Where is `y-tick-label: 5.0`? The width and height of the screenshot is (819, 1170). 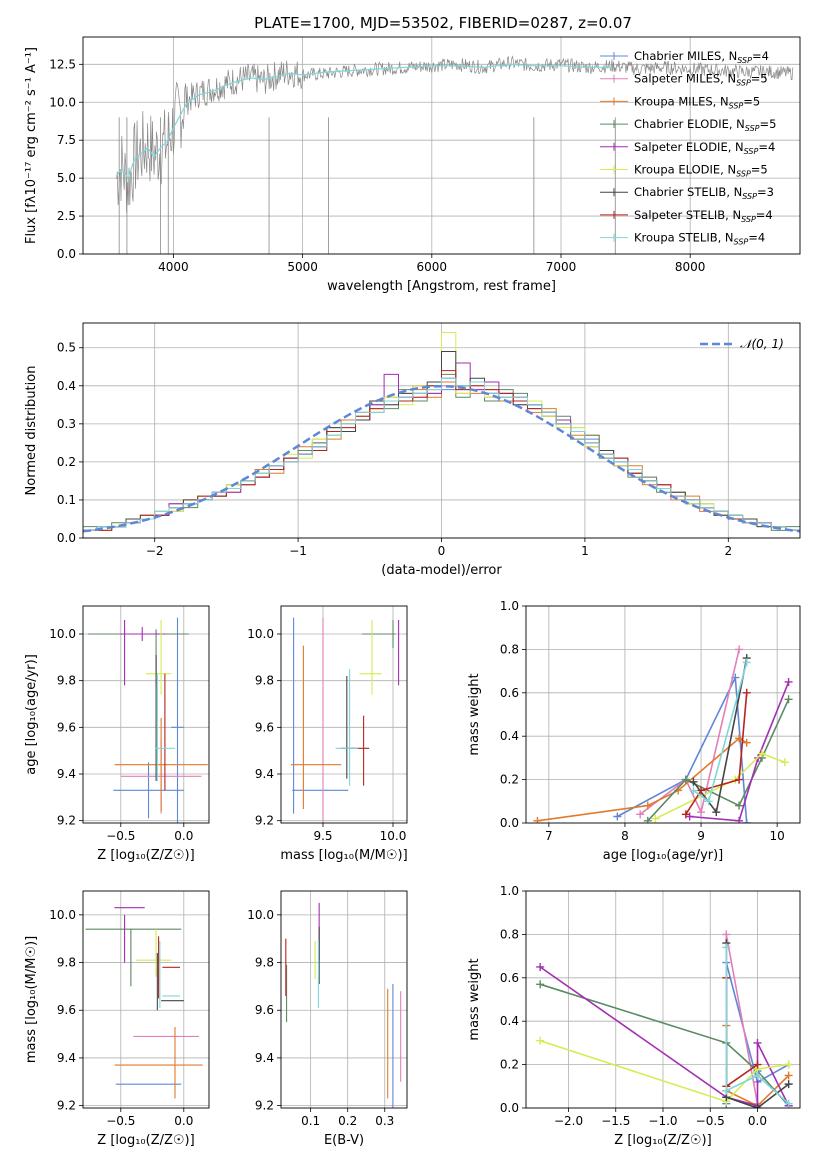
y-tick-label: 5.0 is located at coordinates (66, 178).